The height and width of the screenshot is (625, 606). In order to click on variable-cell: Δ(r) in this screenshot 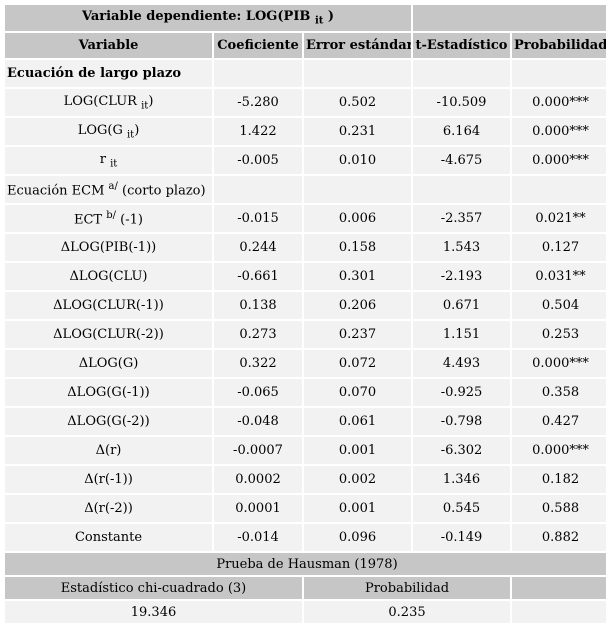, I will do `click(108, 450)`.